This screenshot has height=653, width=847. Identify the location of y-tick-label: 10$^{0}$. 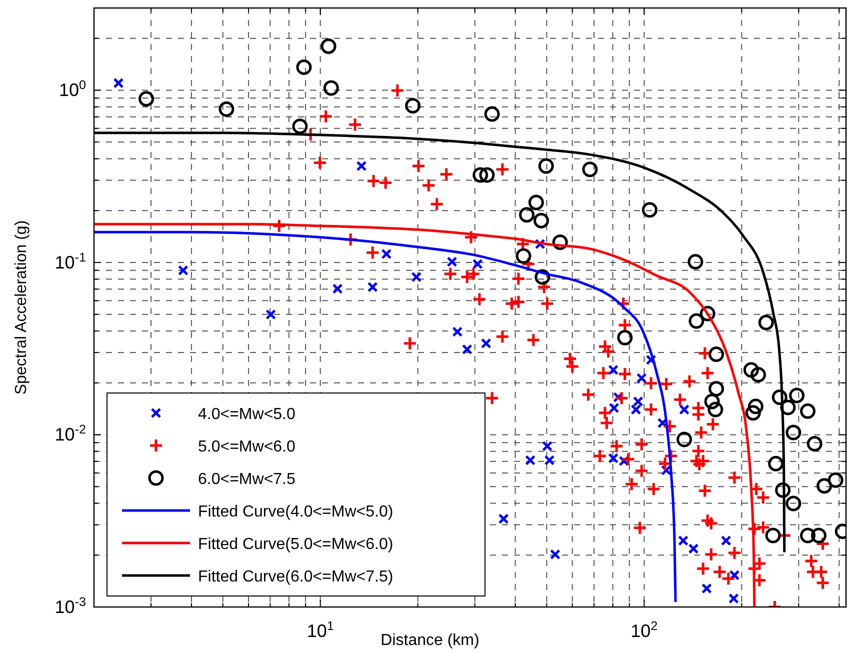
(72, 89).